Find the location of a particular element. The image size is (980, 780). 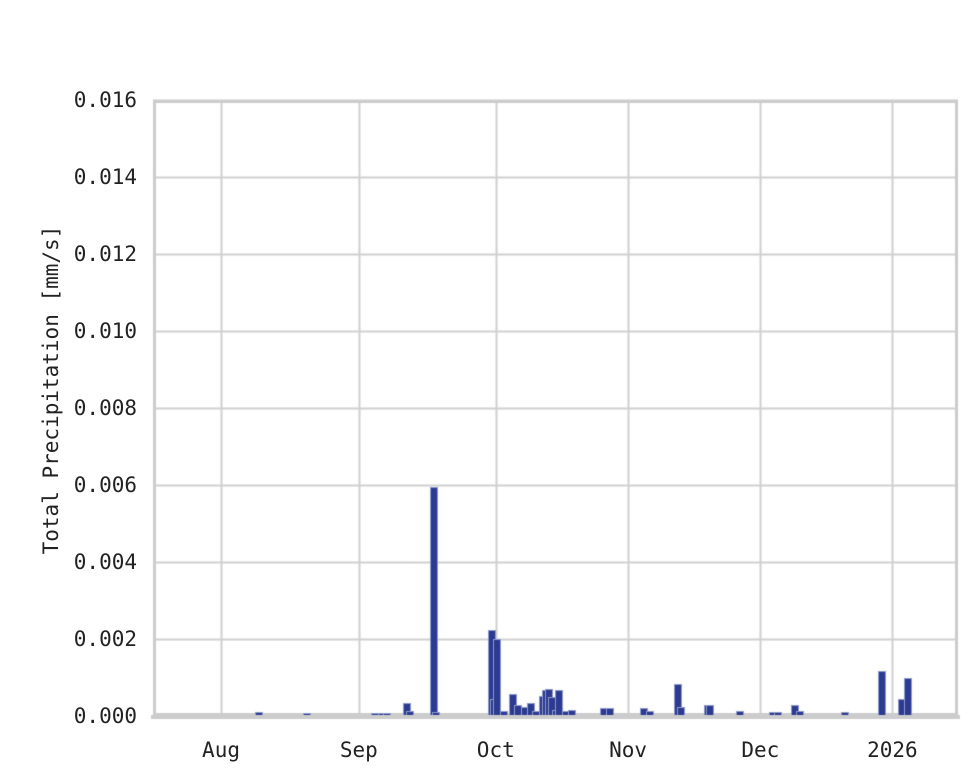

y-tick-label: 0.016 is located at coordinates (105, 100).